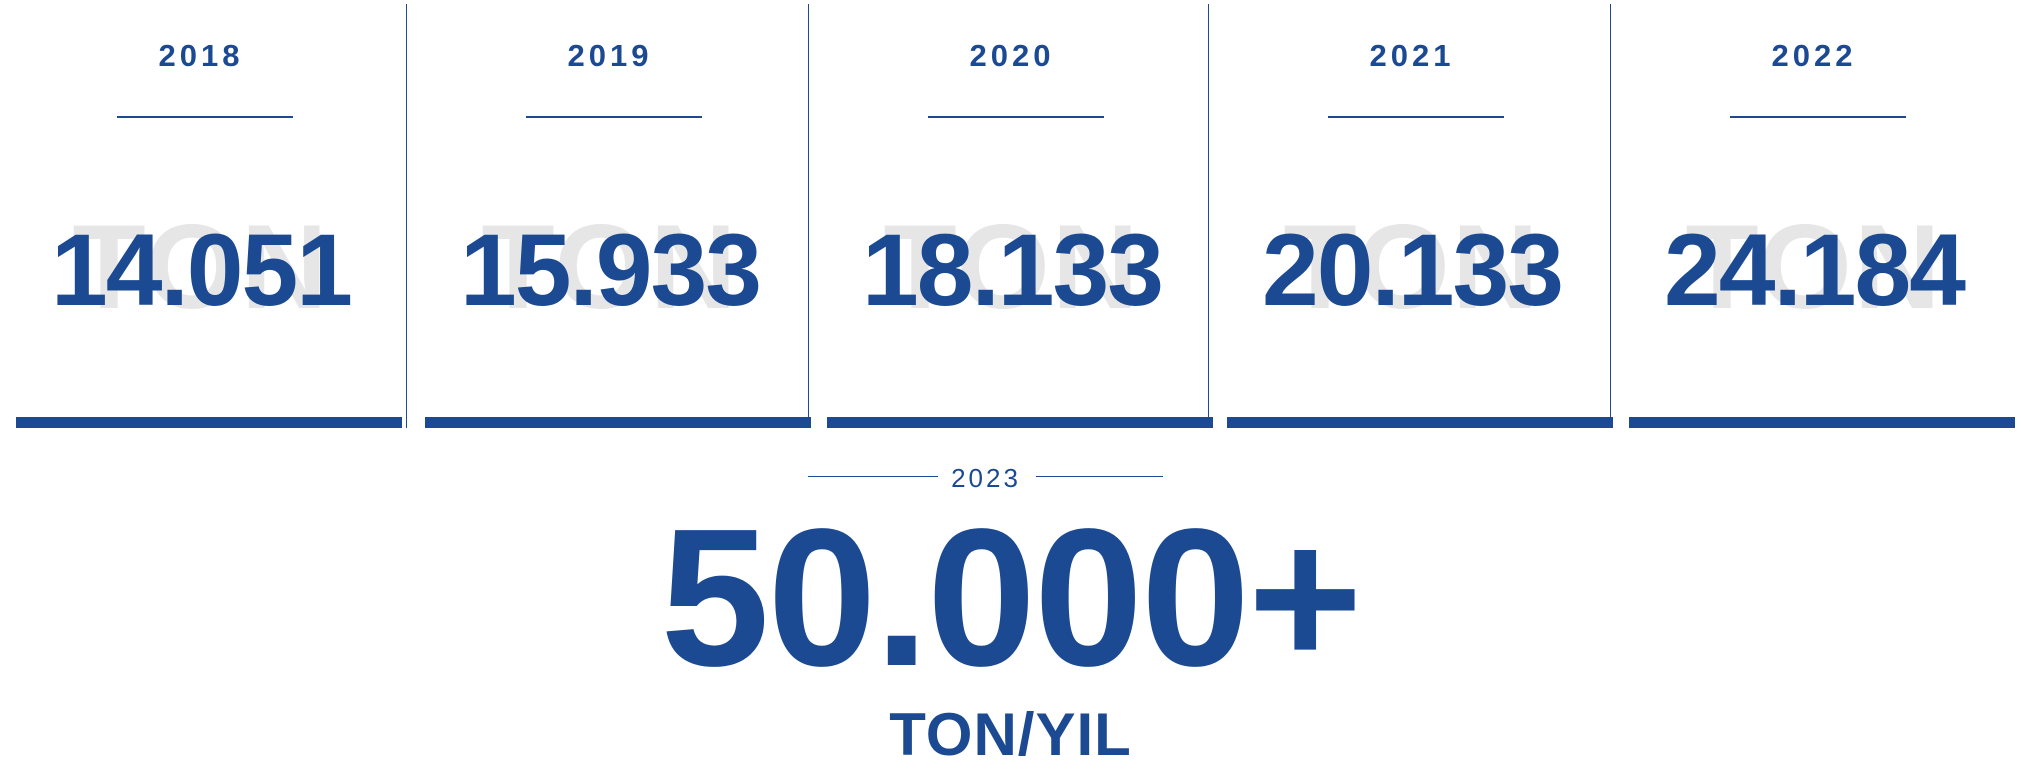  What do you see at coordinates (1412, 55) in the screenshot?
I see `year-label: 2021` at bounding box center [1412, 55].